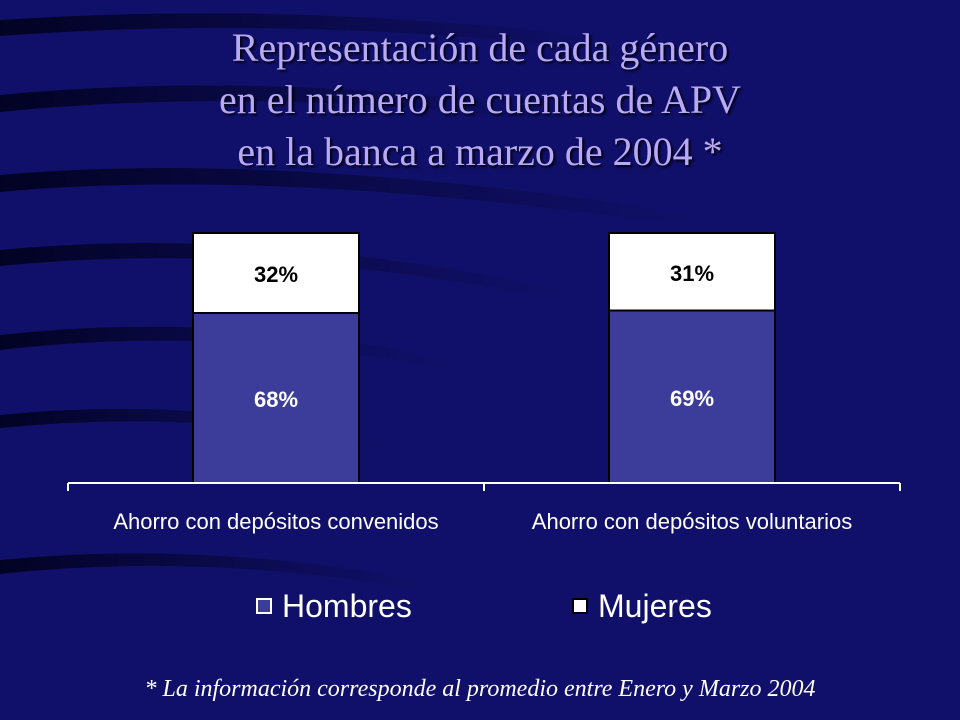  What do you see at coordinates (480, 47) in the screenshot?
I see `title-line-1: Representación de cada género` at bounding box center [480, 47].